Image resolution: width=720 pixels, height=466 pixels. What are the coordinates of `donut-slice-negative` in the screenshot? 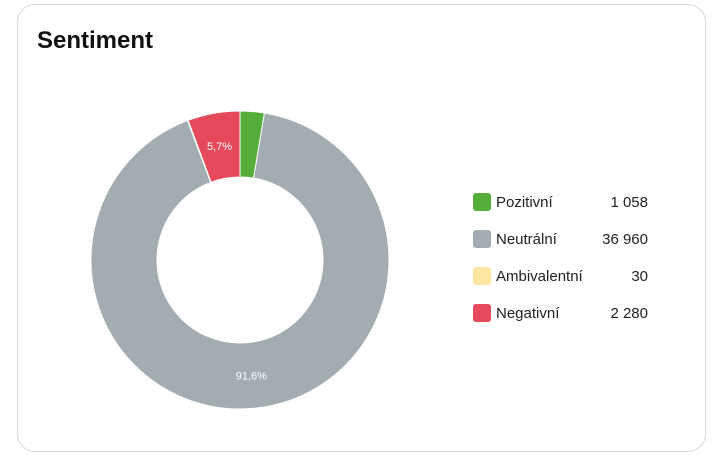 It's located at (214, 146).